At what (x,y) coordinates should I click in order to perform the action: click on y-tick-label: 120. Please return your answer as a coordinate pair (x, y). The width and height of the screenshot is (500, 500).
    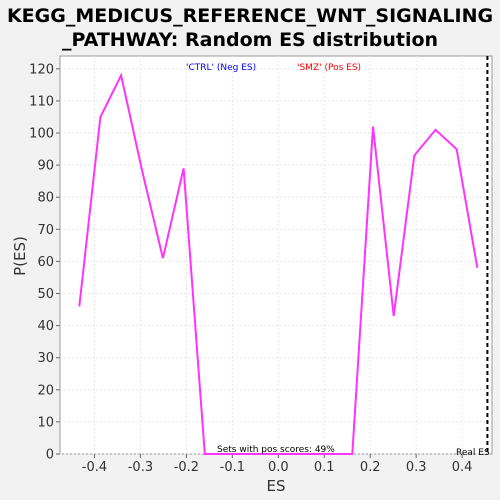
    Looking at the image, I should click on (41, 69).